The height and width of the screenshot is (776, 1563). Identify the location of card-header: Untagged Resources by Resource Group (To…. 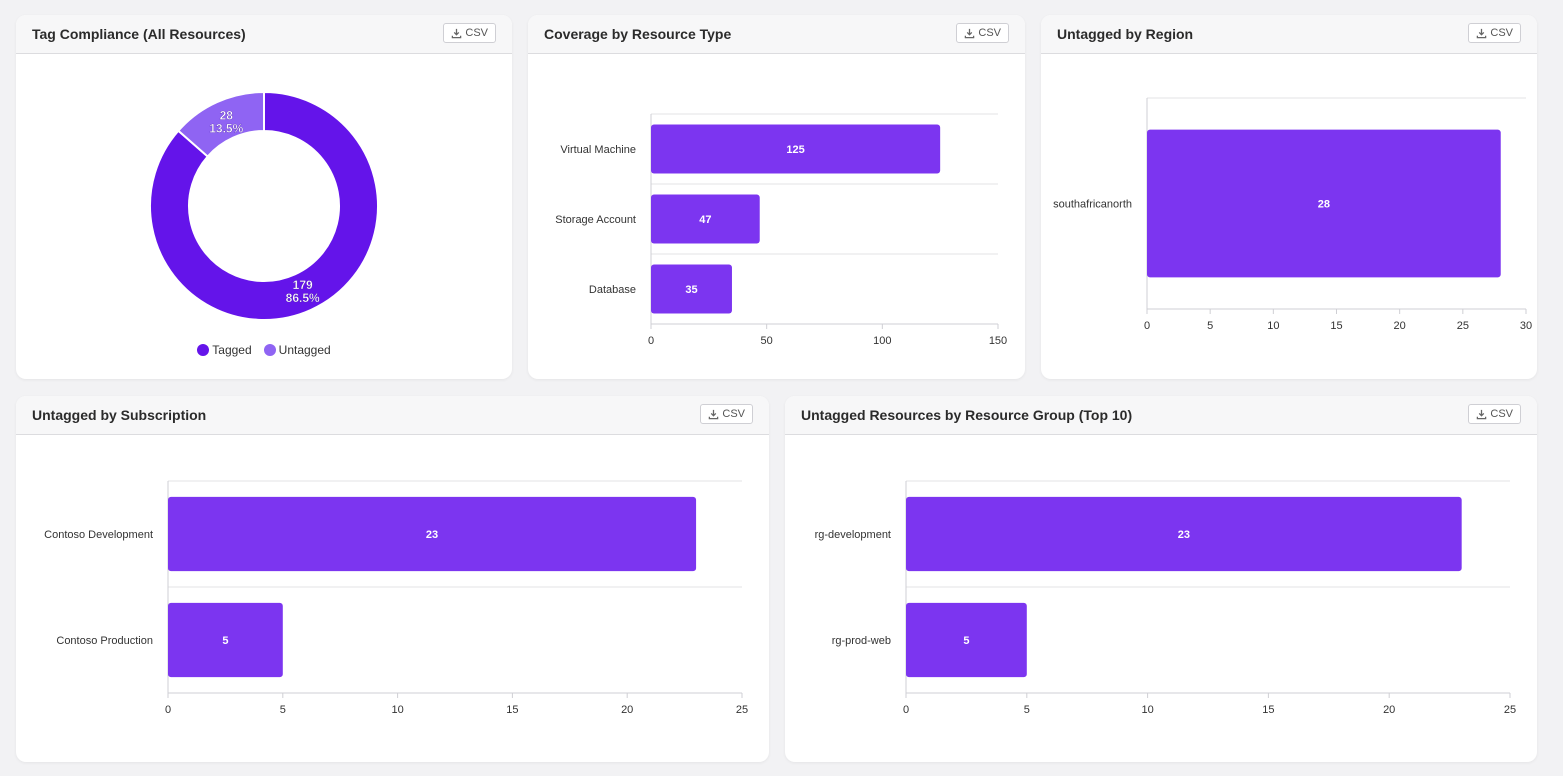
(1161, 415).